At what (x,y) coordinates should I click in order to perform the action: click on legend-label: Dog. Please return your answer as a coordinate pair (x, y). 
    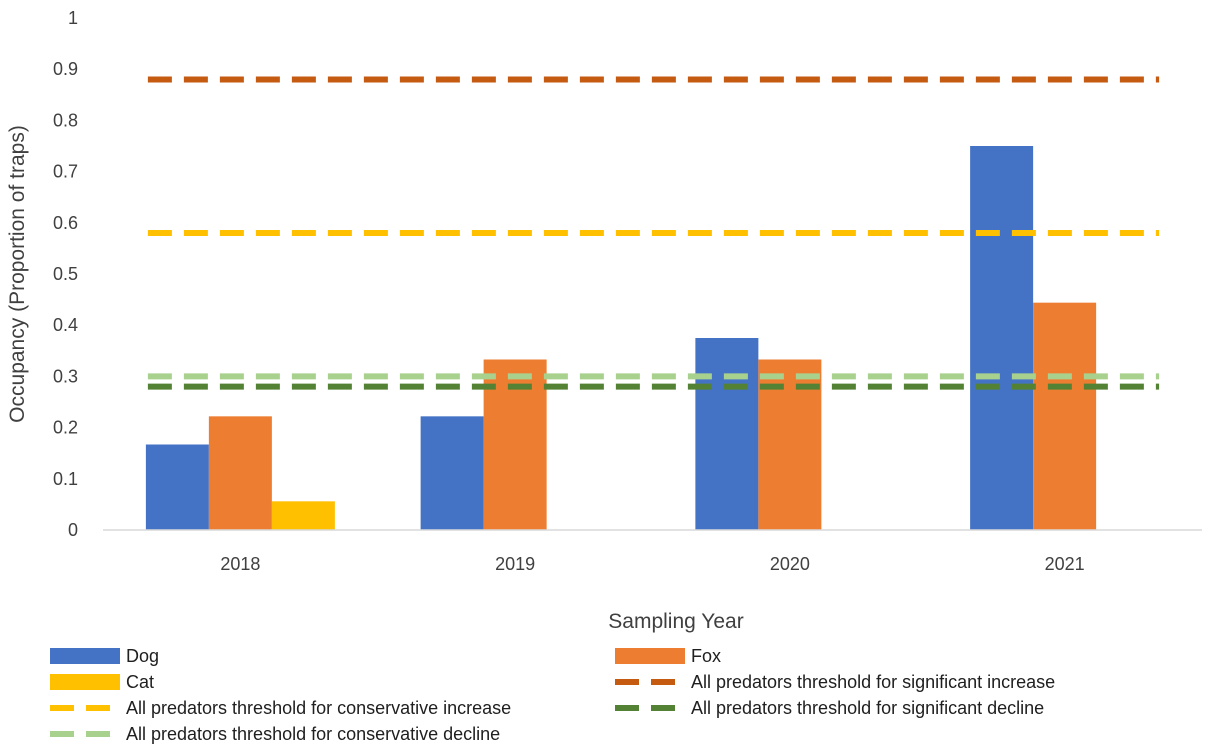
    Looking at the image, I should click on (142, 656).